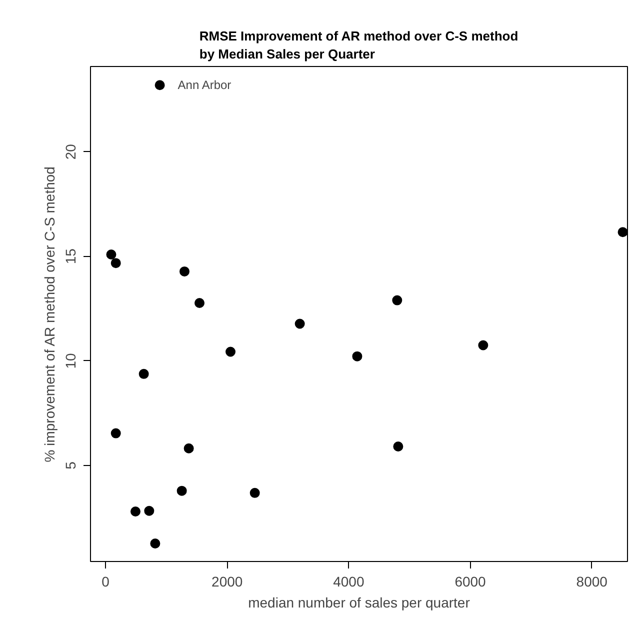  What do you see at coordinates (70, 256) in the screenshot?
I see `y-tick-label: 15` at bounding box center [70, 256].